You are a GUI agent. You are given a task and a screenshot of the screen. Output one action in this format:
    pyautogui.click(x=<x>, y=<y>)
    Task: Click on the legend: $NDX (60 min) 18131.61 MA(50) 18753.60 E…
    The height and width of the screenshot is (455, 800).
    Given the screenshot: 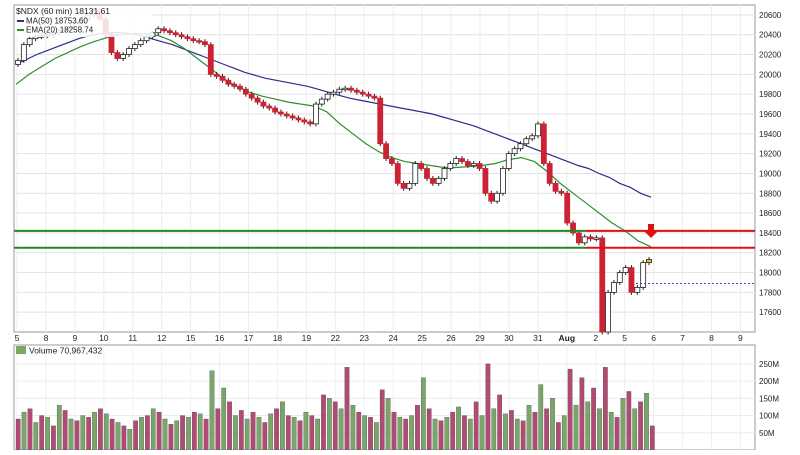 What is the action you would take?
    pyautogui.click(x=84, y=21)
    